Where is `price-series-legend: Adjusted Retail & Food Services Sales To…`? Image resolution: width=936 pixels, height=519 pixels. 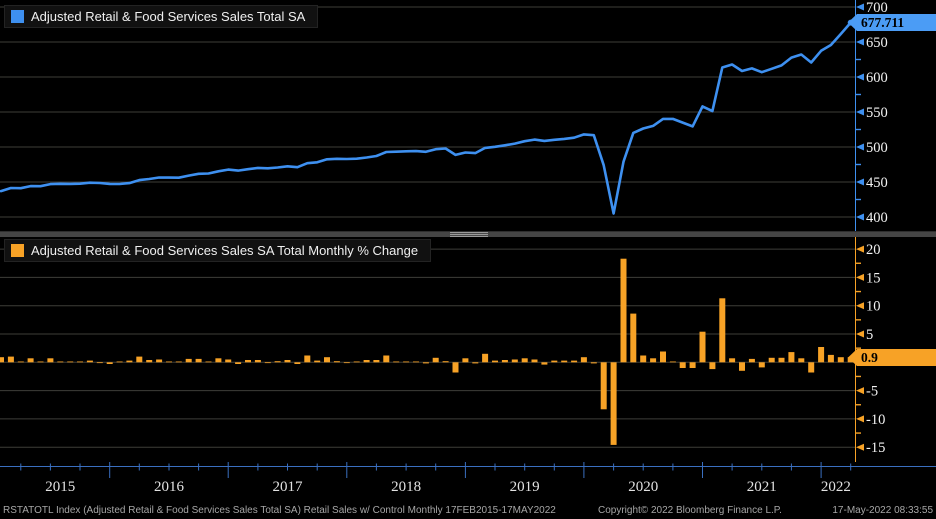 price-series-legend: Adjusted Retail & Food Services Sales To… is located at coordinates (161, 16).